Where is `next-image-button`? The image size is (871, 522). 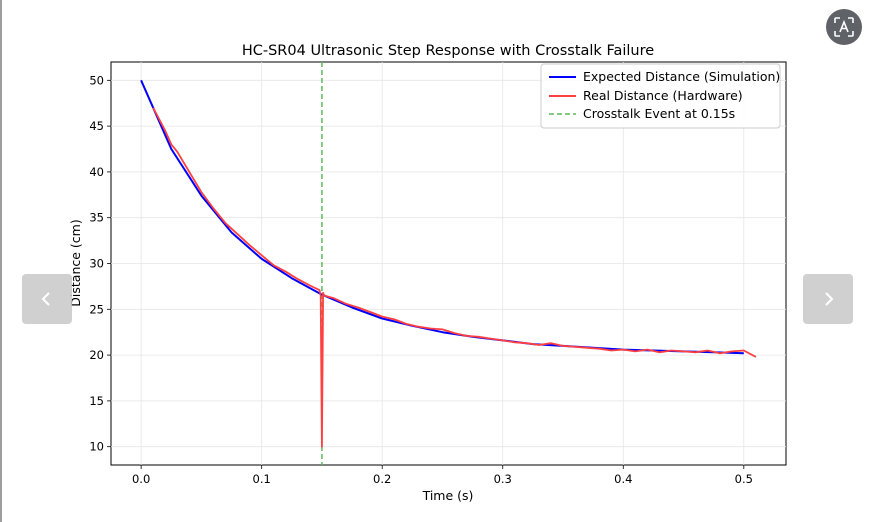 next-image-button is located at coordinates (828, 299).